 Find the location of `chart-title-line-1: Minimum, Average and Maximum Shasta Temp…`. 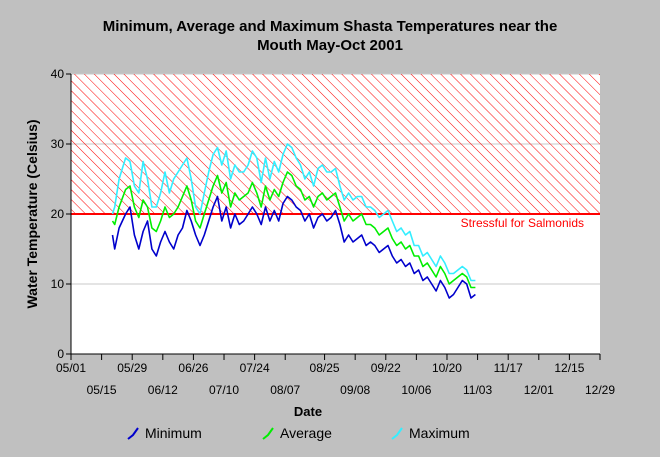

chart-title-line-1: Minimum, Average and Maximum Shasta Temp… is located at coordinates (330, 26).